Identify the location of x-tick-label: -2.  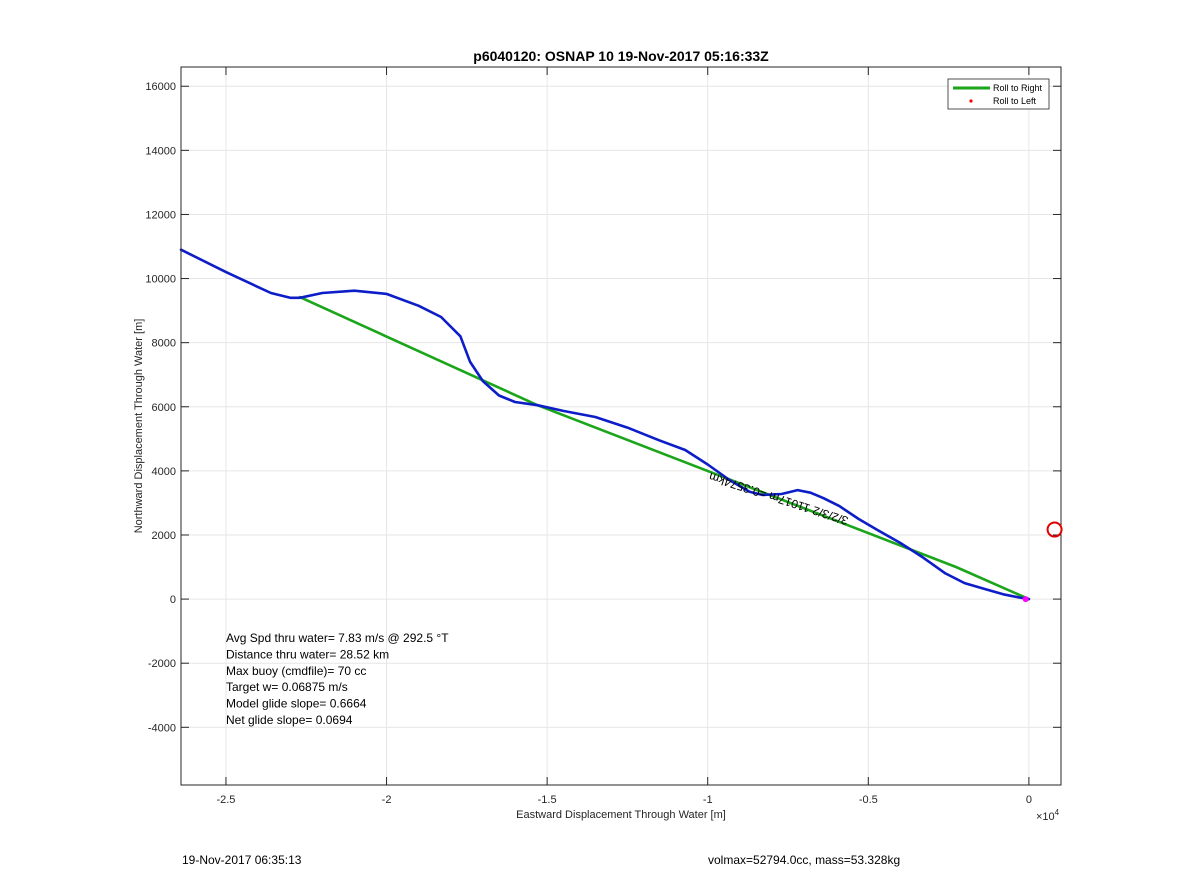
(387, 800).